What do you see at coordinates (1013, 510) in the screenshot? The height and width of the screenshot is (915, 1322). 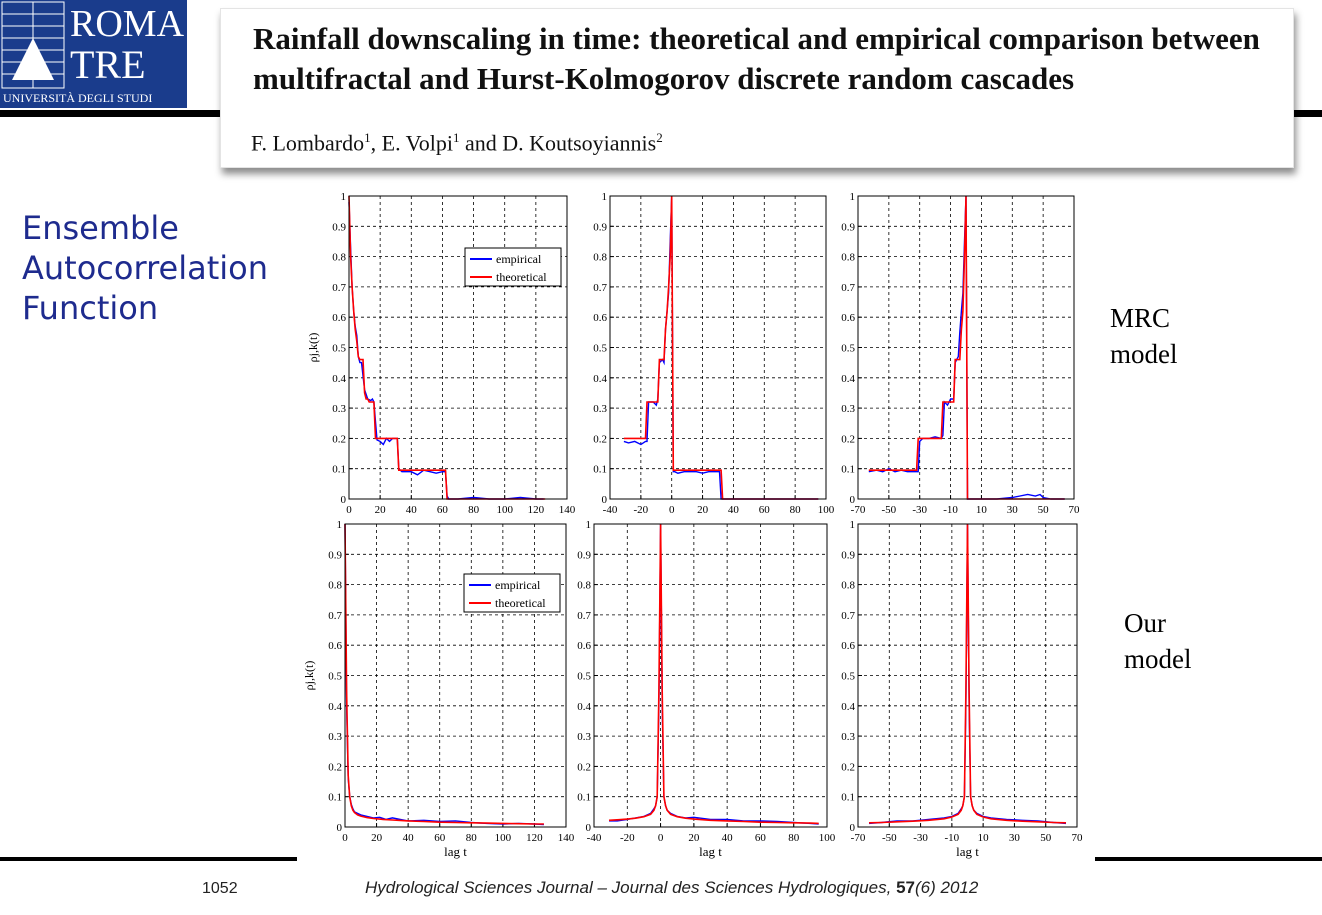 I see `x-tick-label: 30` at bounding box center [1013, 510].